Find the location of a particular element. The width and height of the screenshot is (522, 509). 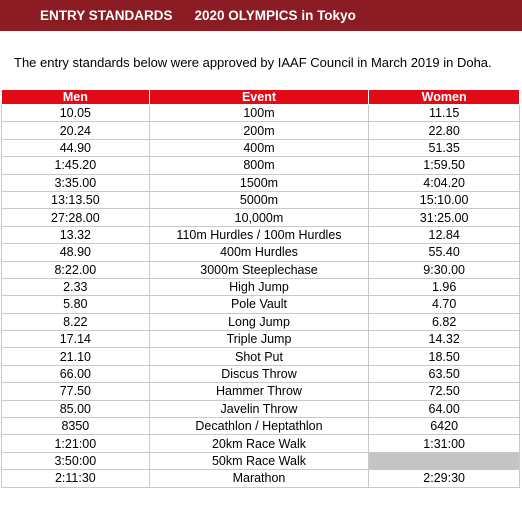

cell-event: 400m is located at coordinates (259, 148).